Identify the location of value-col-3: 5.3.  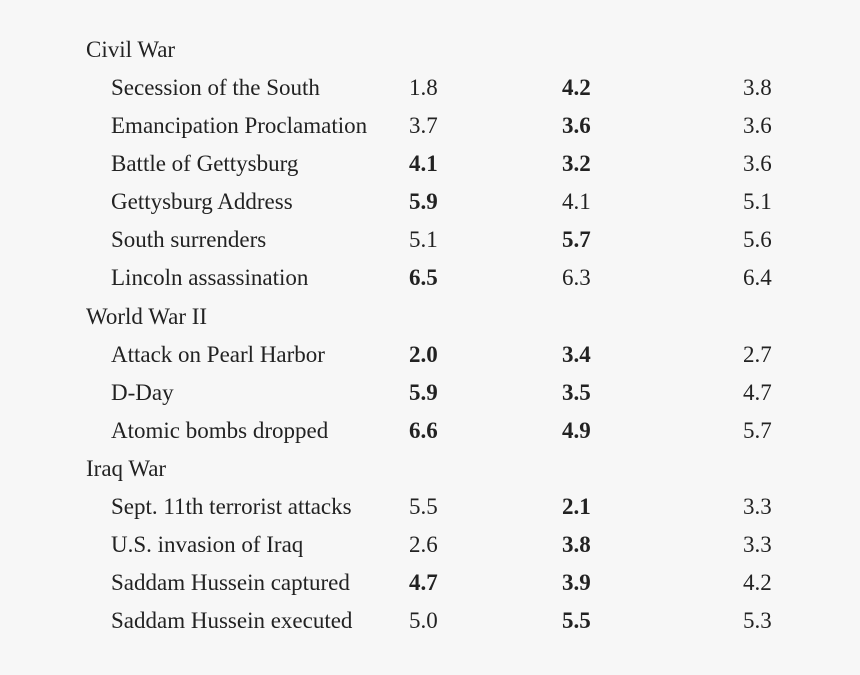
(757, 620).